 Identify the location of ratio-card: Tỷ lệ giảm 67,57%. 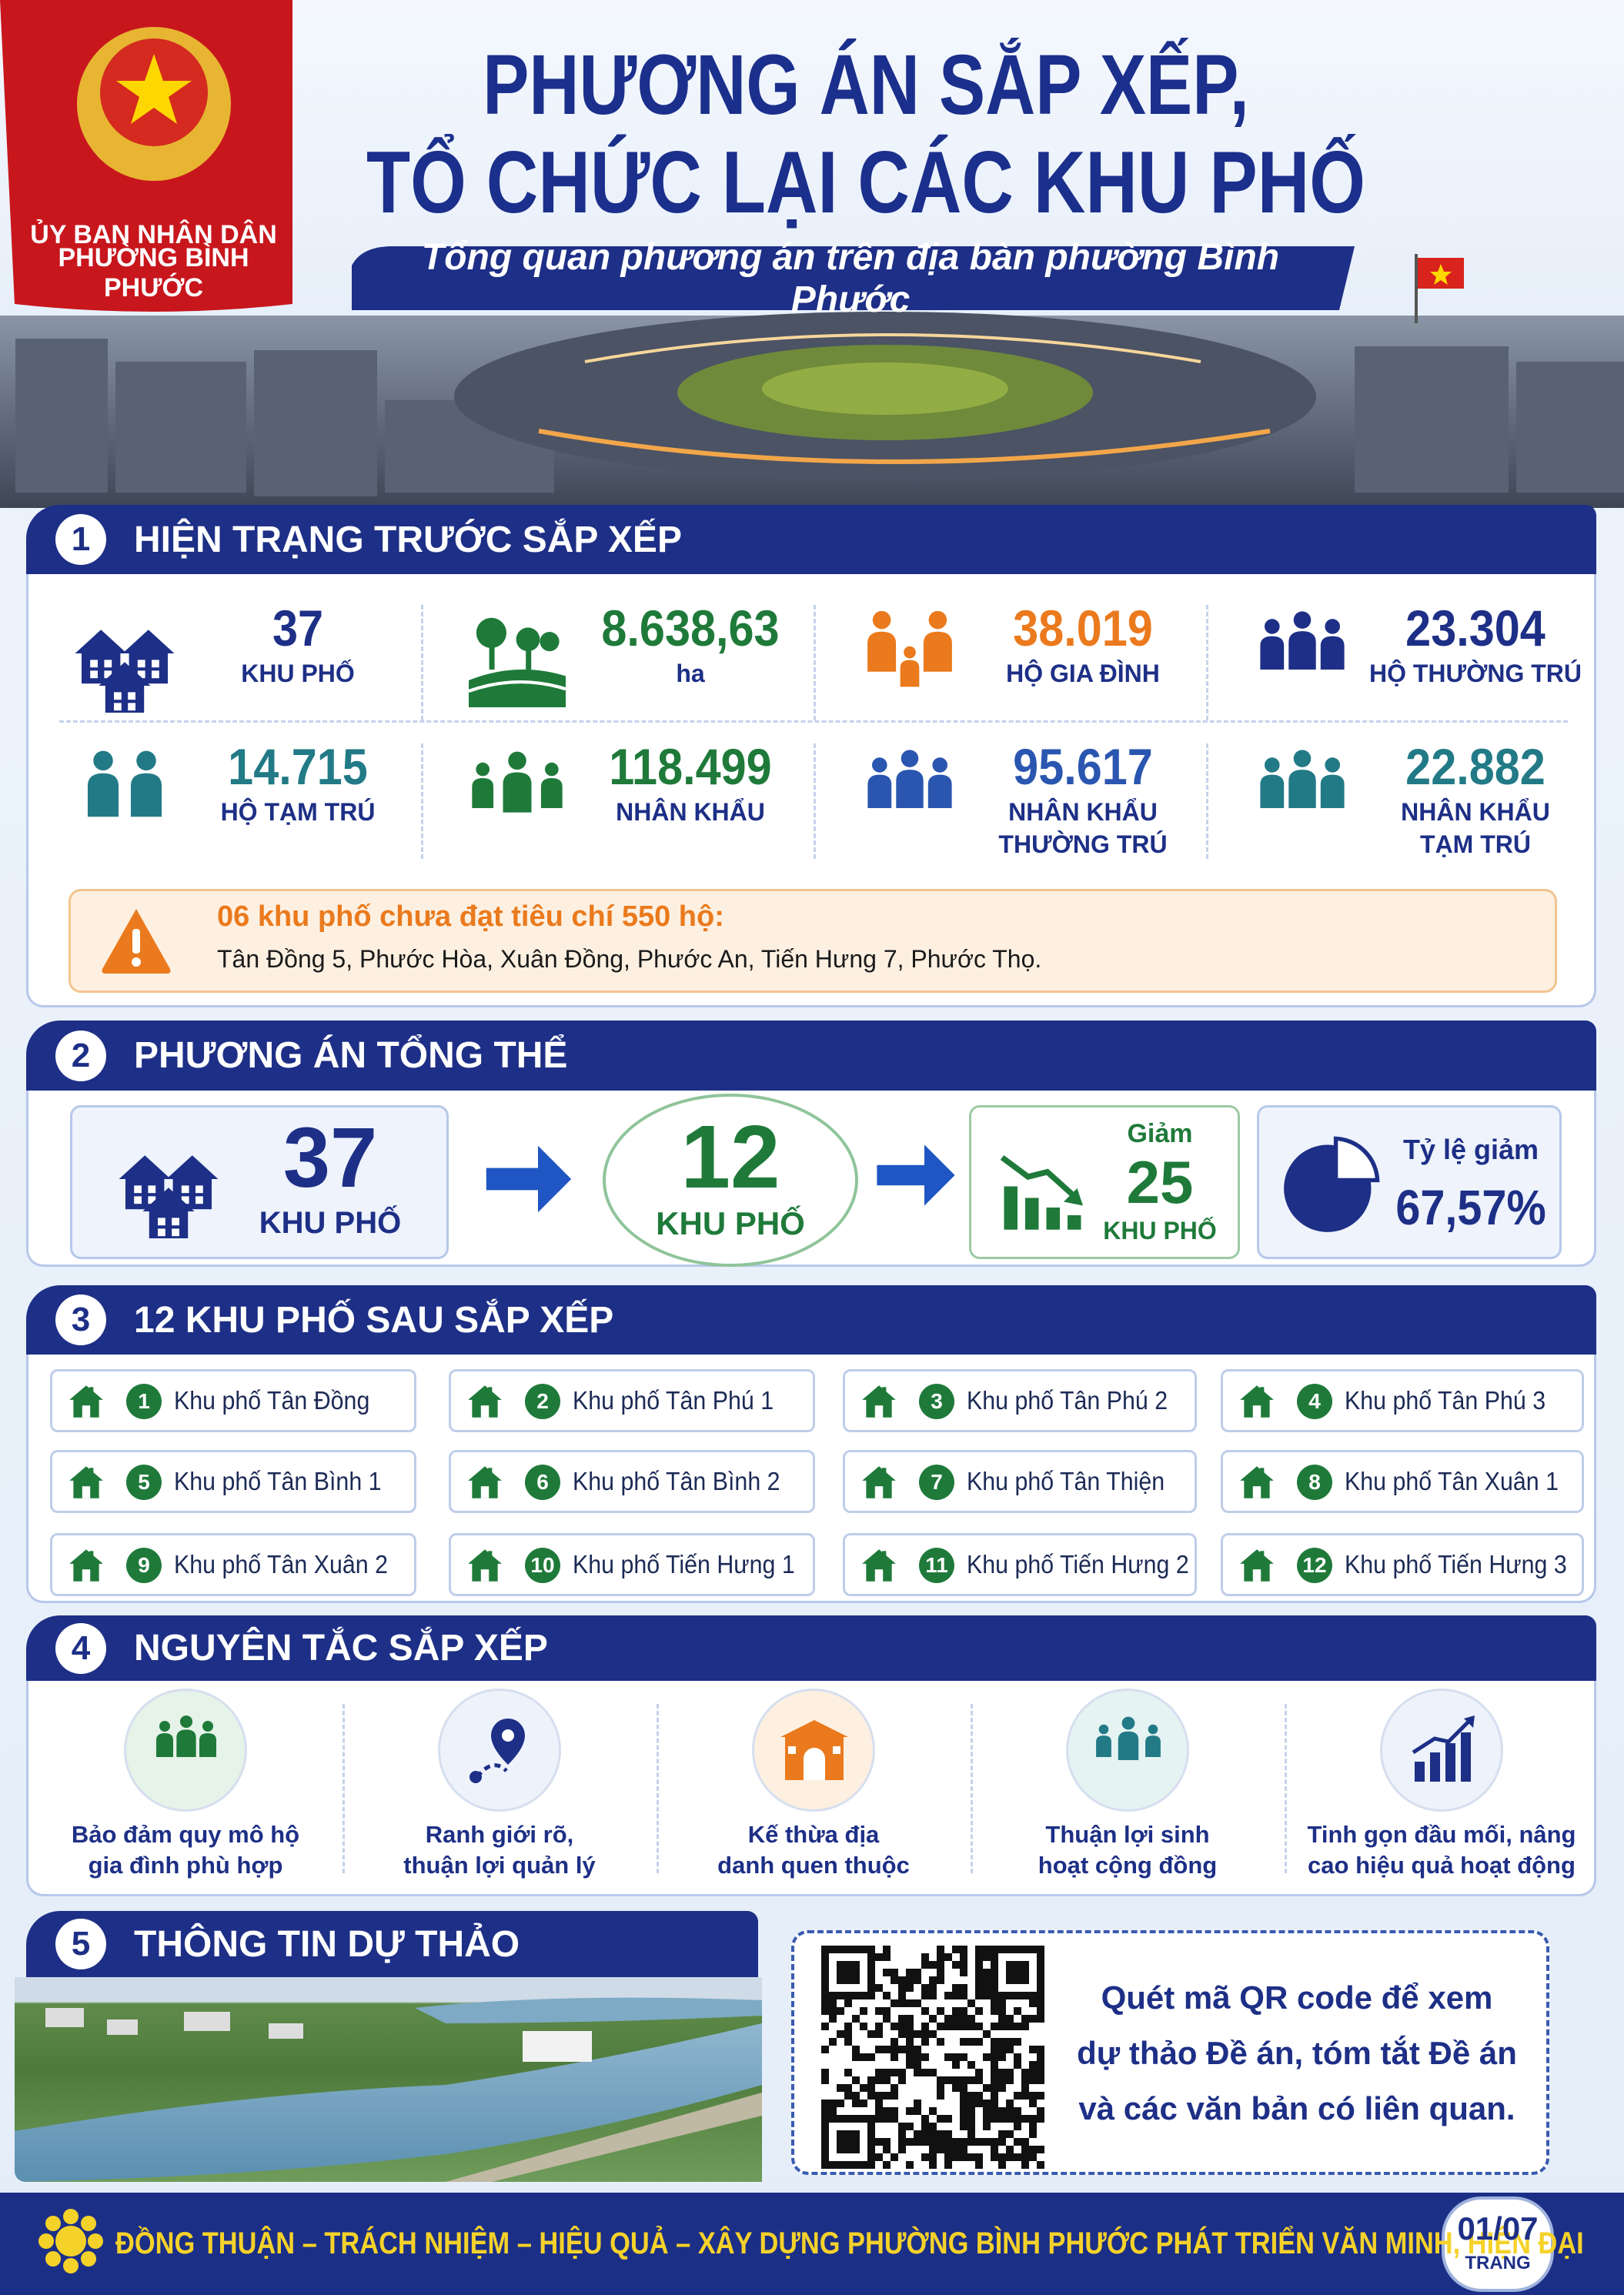
(1409, 1182).